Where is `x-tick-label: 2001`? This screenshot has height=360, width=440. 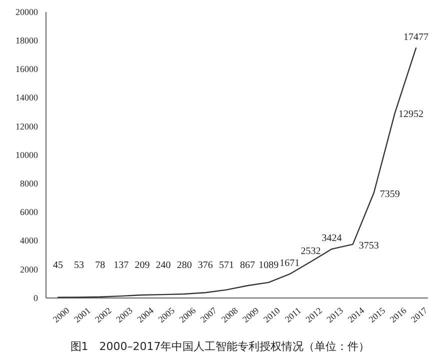
x-tick-label: 2001 is located at coordinates (82, 315).